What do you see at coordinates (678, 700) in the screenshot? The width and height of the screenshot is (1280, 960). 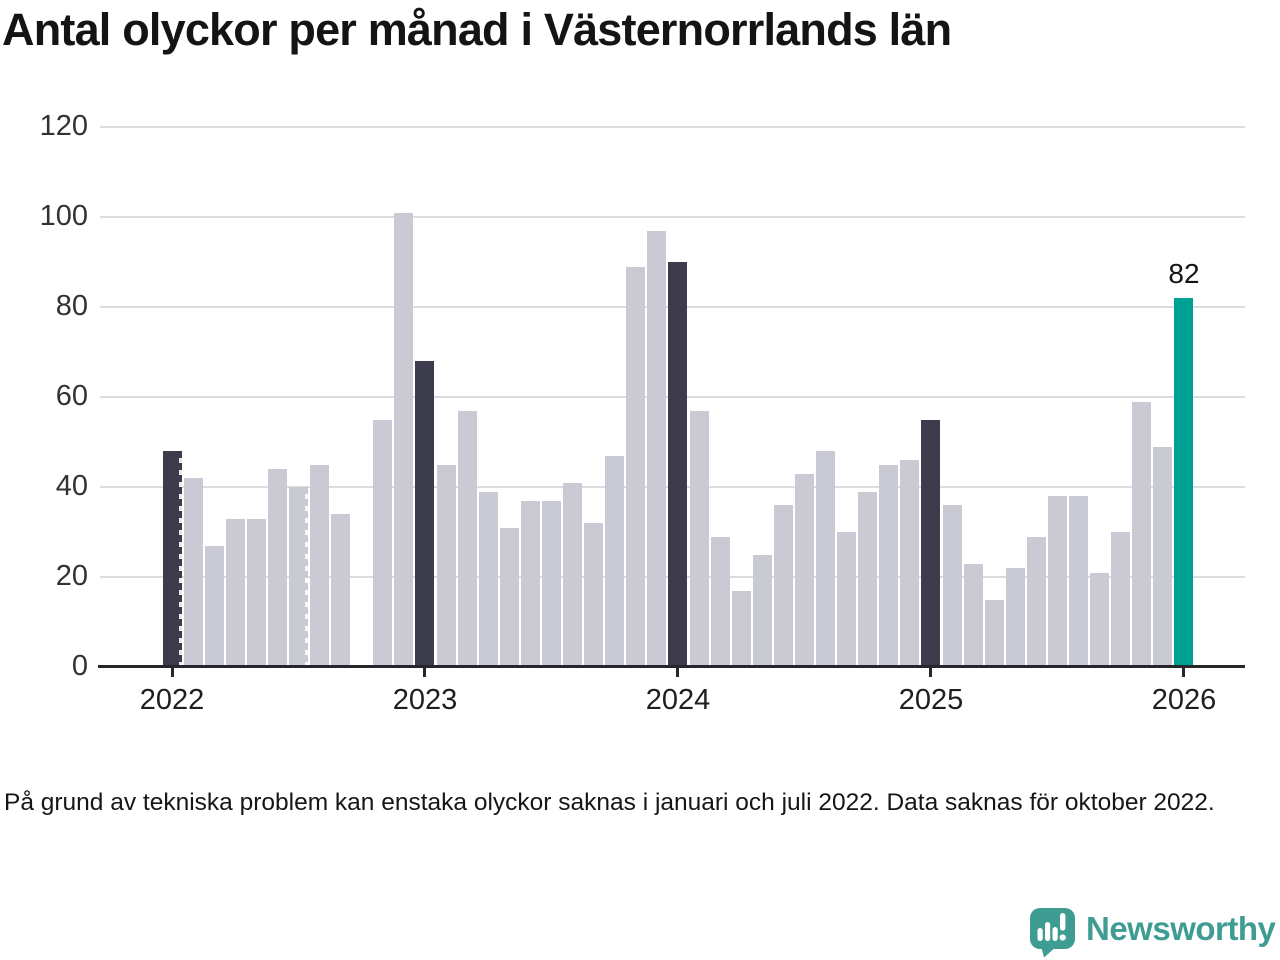 I see `x-tick-label-2024: 2024` at bounding box center [678, 700].